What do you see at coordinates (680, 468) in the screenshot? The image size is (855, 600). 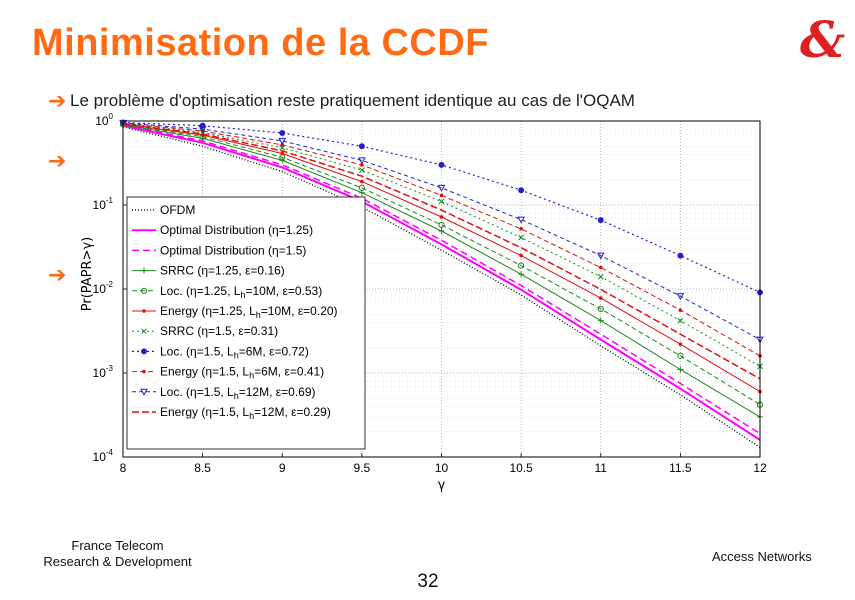 I see `x-tick-label: 11.5` at bounding box center [680, 468].